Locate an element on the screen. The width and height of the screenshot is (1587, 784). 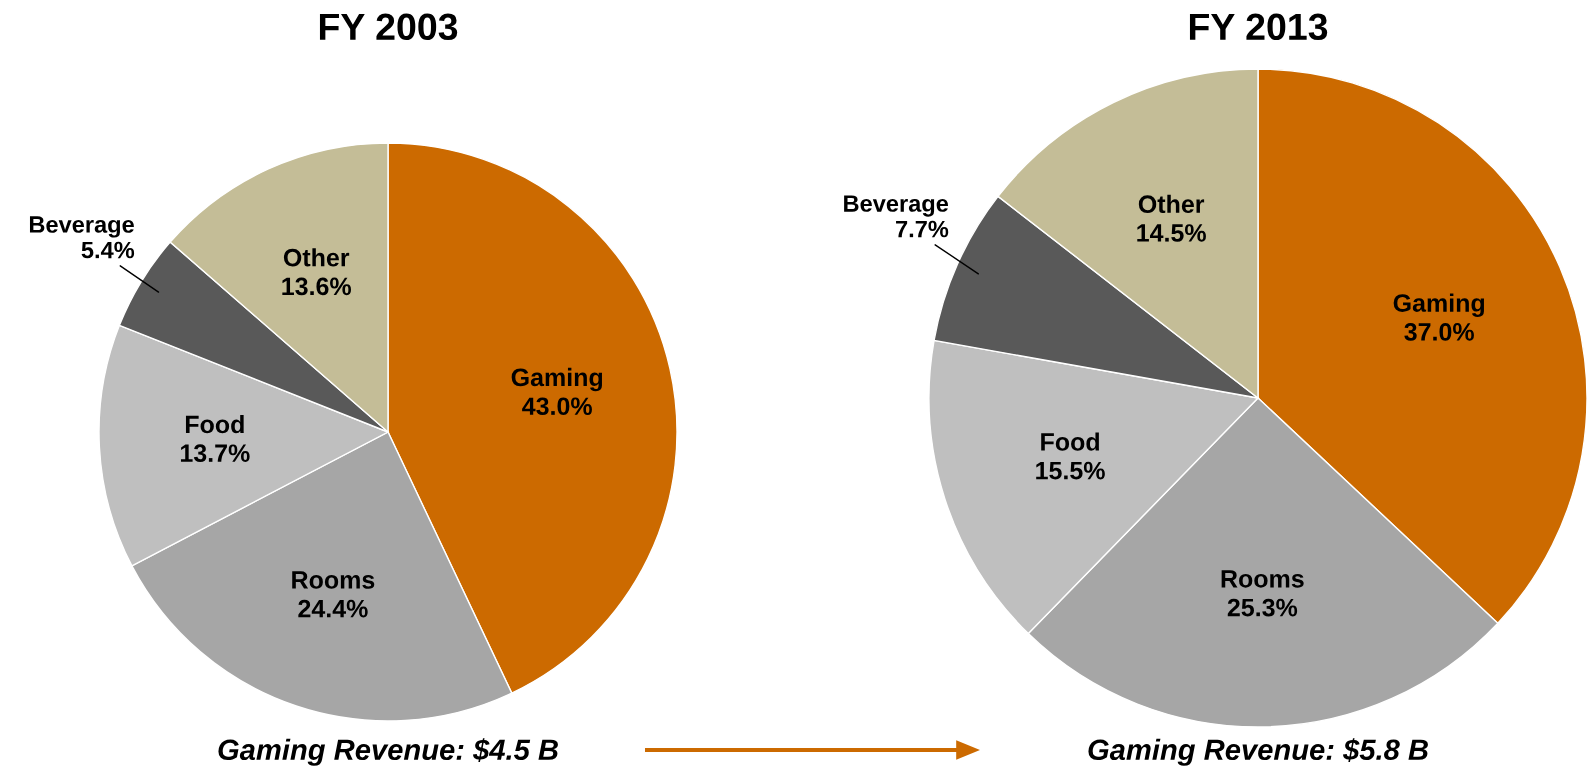
data-label: 43.0% is located at coordinates (557, 406).